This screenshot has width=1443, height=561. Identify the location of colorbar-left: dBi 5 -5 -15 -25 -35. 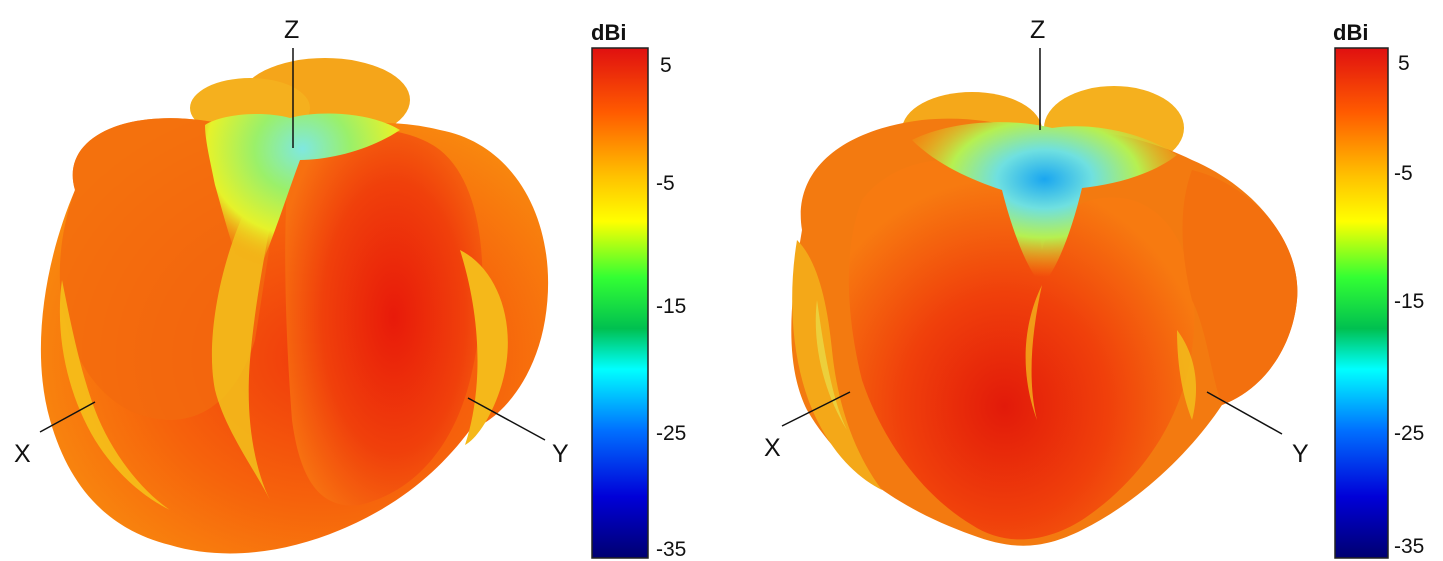
(638, 290).